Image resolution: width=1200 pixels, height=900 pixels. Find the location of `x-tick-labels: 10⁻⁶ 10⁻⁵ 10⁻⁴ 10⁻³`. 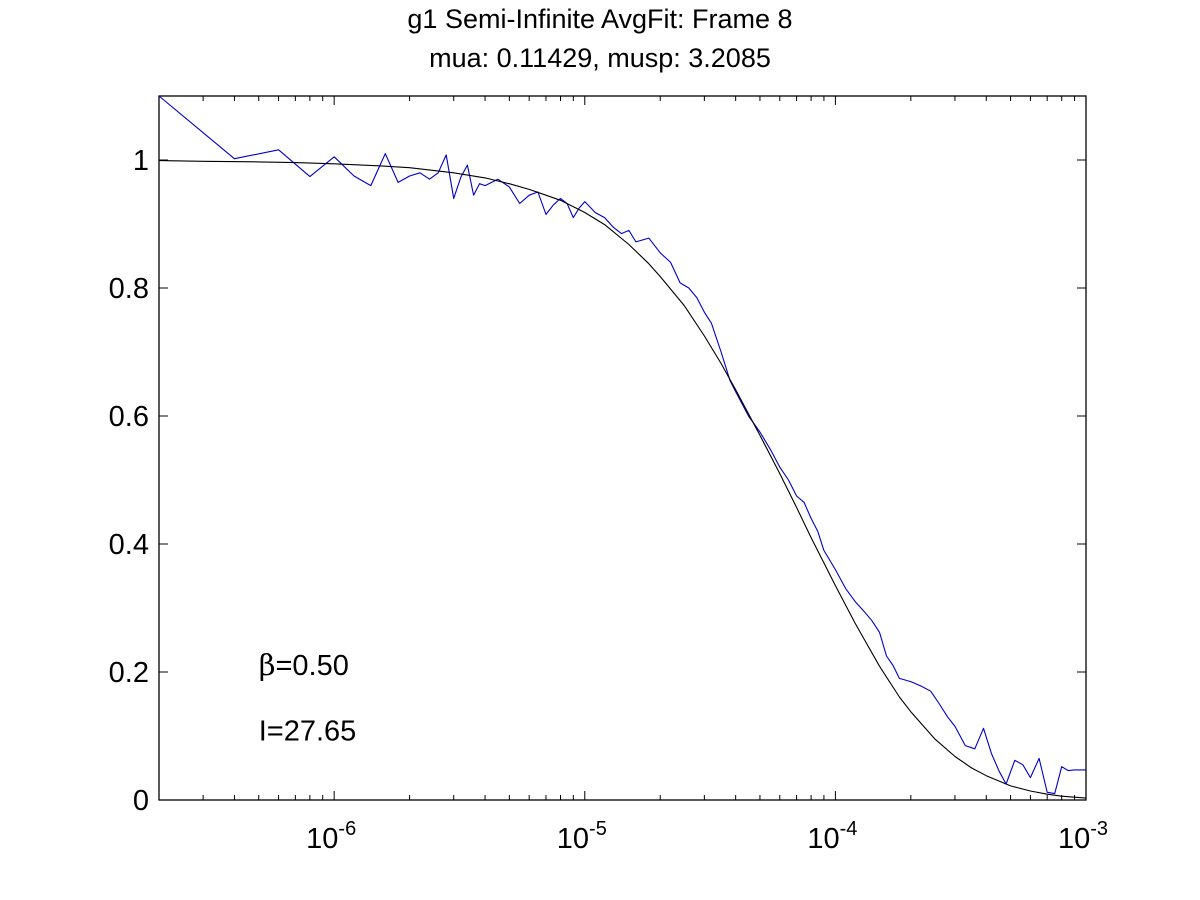

x-tick-labels: 10⁻⁶ 10⁻⁵ 10⁻⁴ 10⁻³ is located at coordinates (707, 836).